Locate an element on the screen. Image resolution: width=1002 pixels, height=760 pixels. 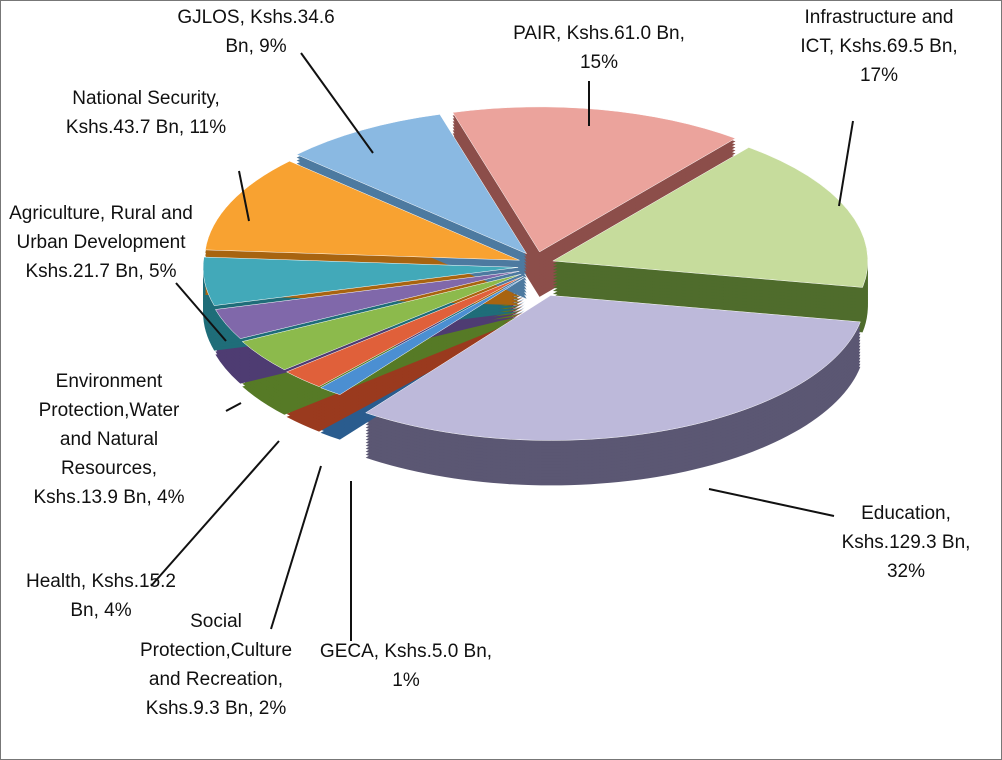
data-label: Education, Kshs.129.3 Bn, 32% is located at coordinates (906, 542).